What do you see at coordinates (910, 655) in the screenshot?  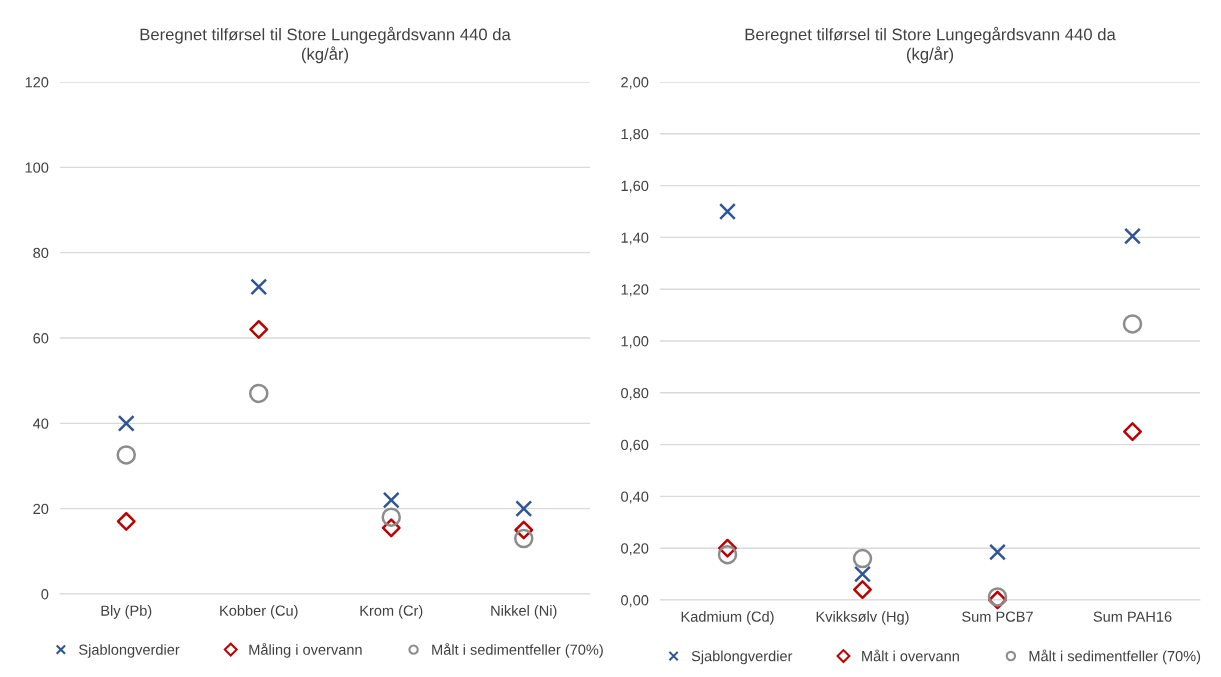 I see `legend-label: Målt i overvann` at bounding box center [910, 655].